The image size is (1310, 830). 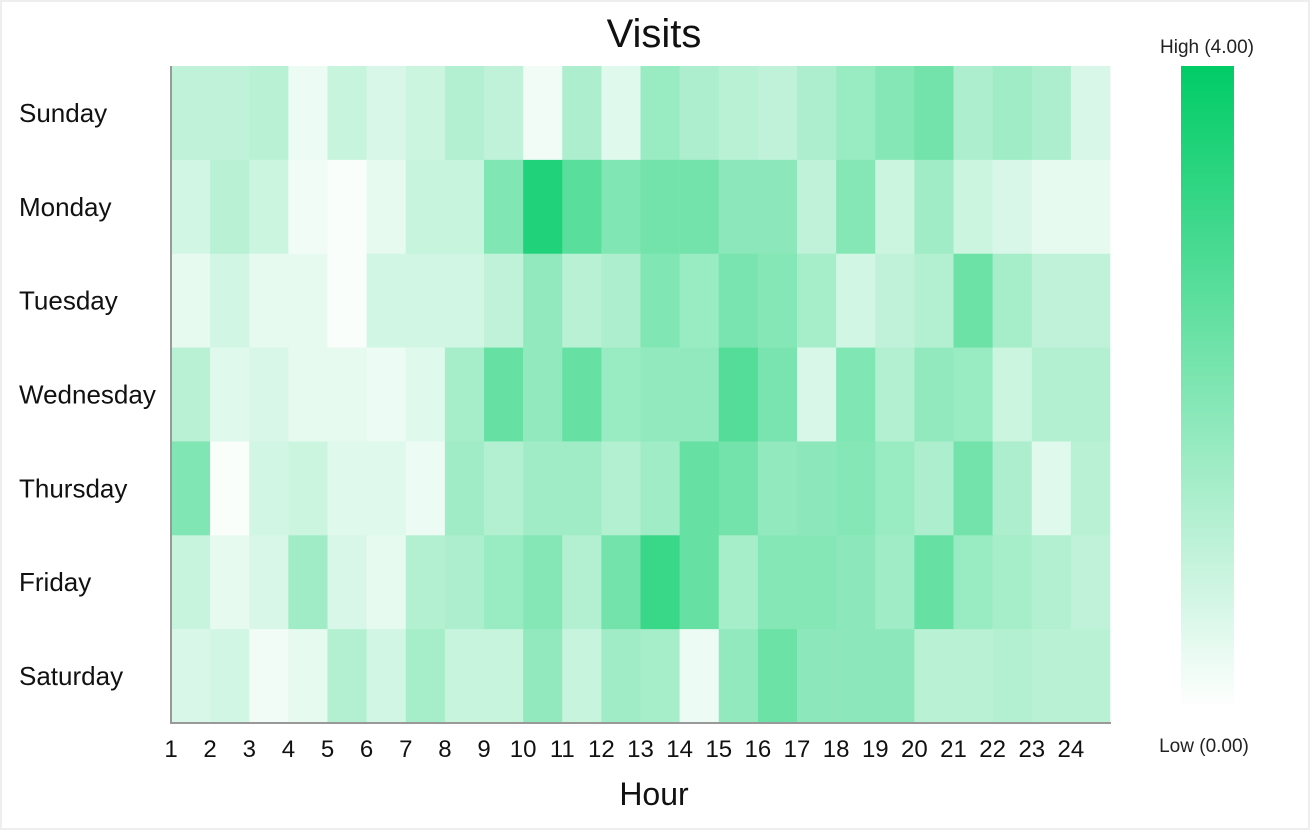 I want to click on column-labels: 1 2 3 4 5 6 7 8 9 10 11 12 13 14 15 16 17 18 19 20 21 22 23 24, so click(x=624, y=749).